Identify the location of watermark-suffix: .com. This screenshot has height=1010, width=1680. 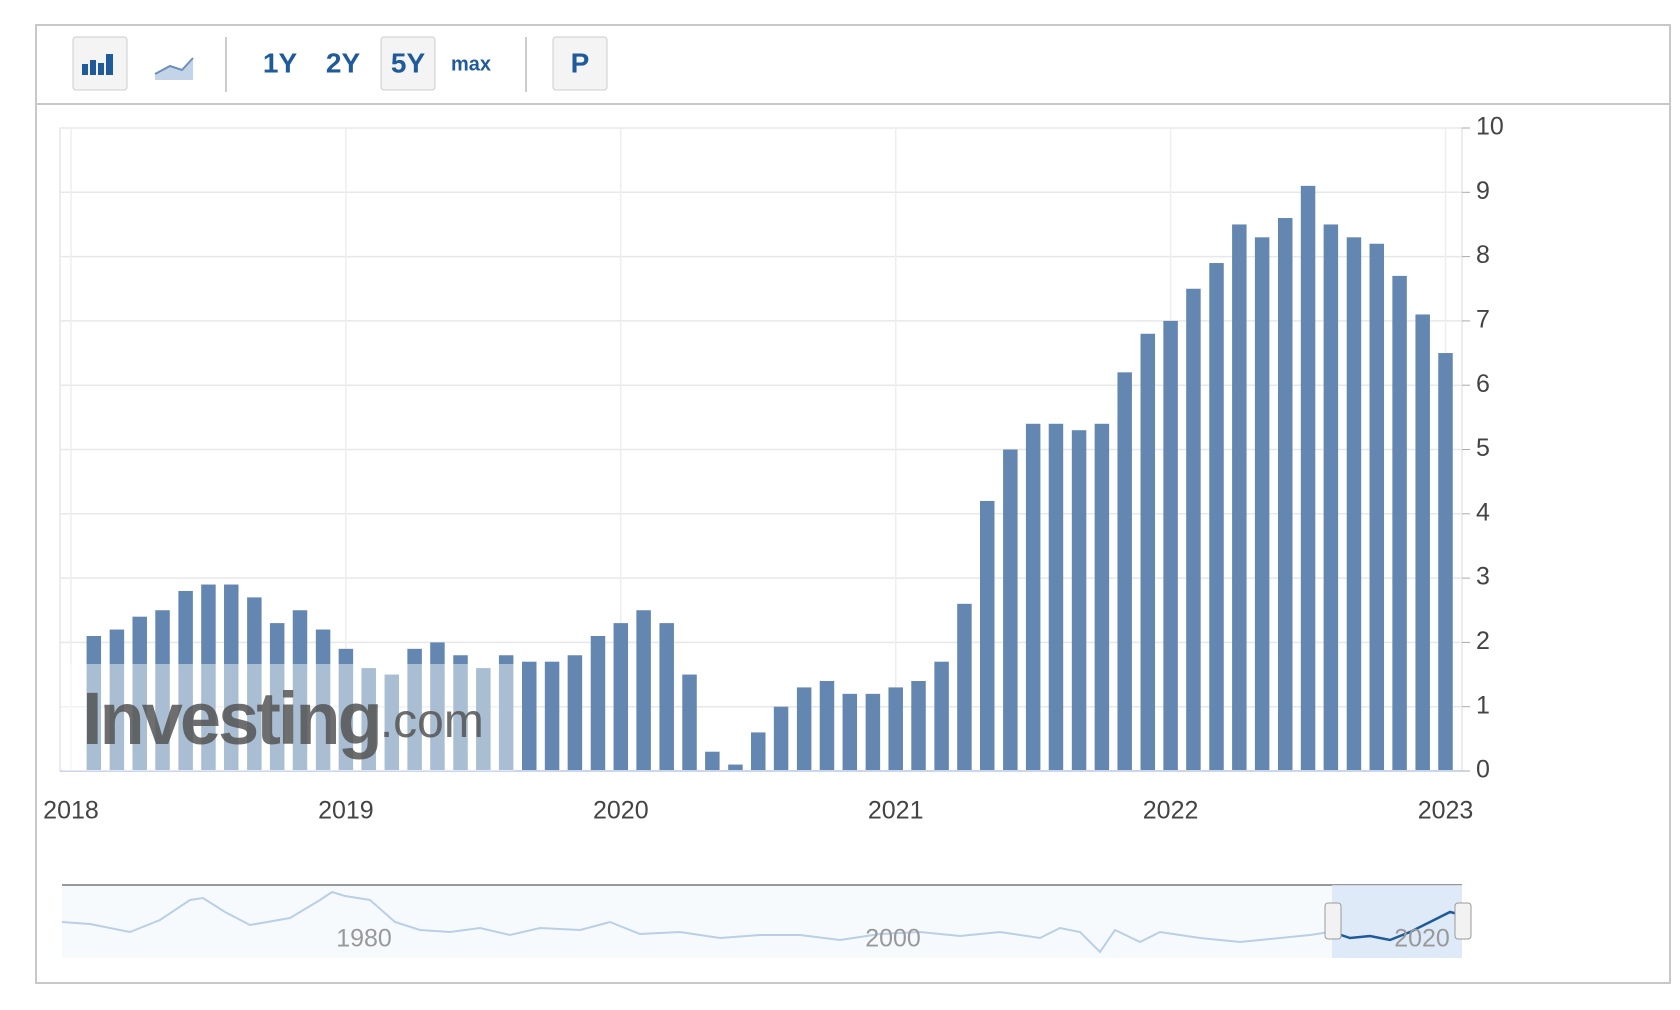
(432, 721).